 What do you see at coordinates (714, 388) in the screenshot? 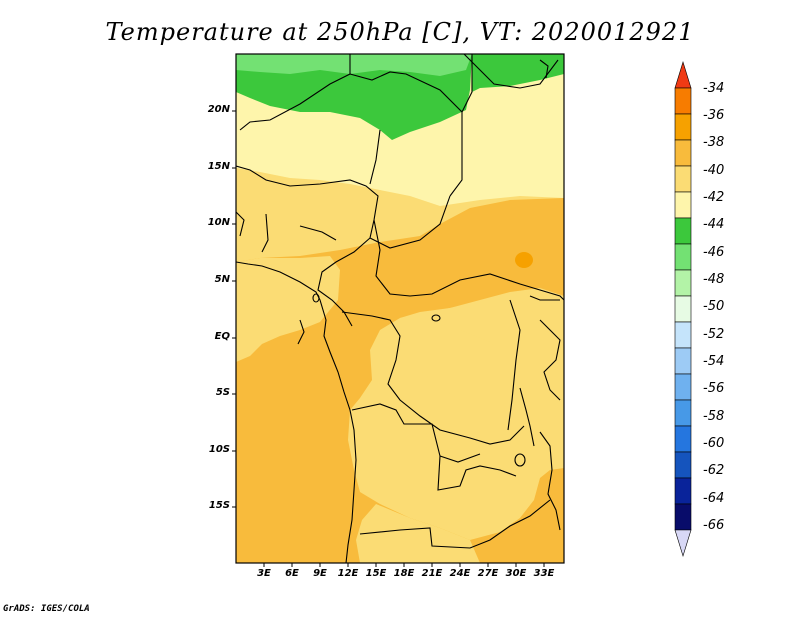
I see `colorbar-label: -56` at bounding box center [714, 388].